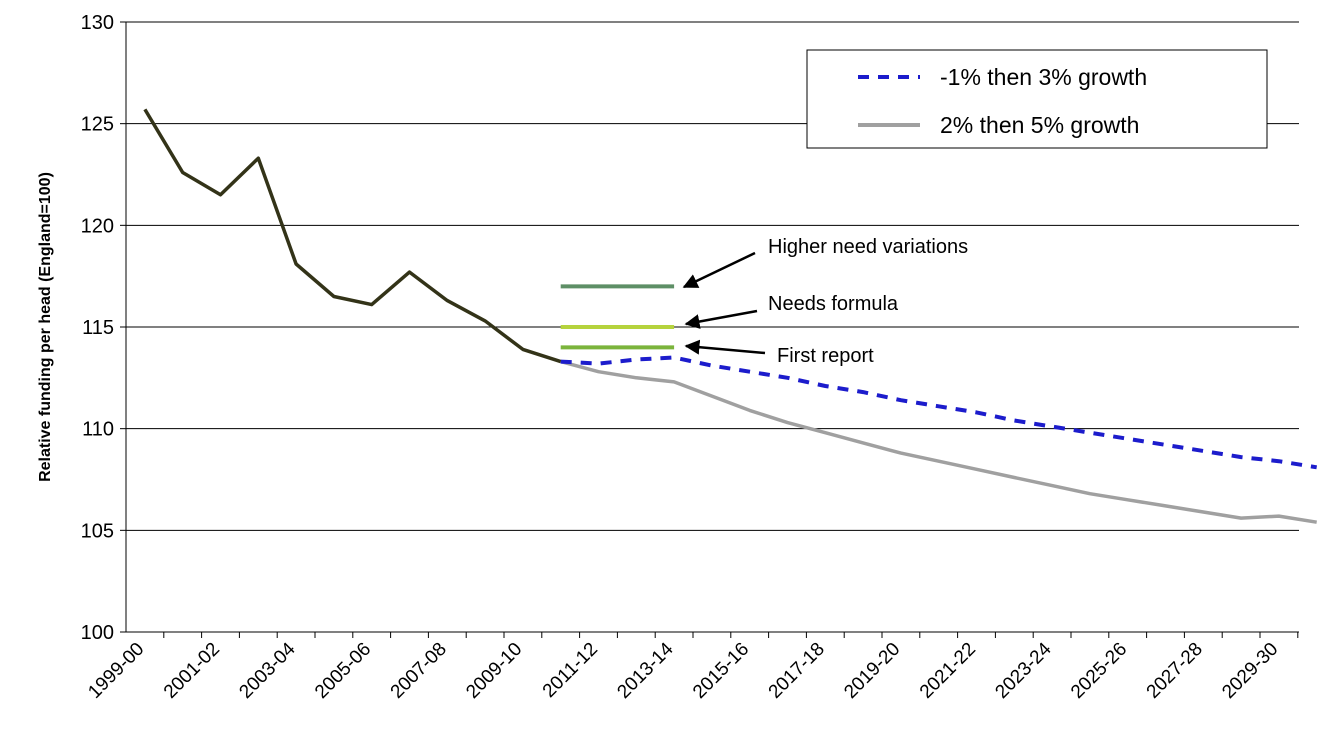  Describe the element at coordinates (1250, 671) in the screenshot. I see `x-tick-label: 2029-30` at that location.